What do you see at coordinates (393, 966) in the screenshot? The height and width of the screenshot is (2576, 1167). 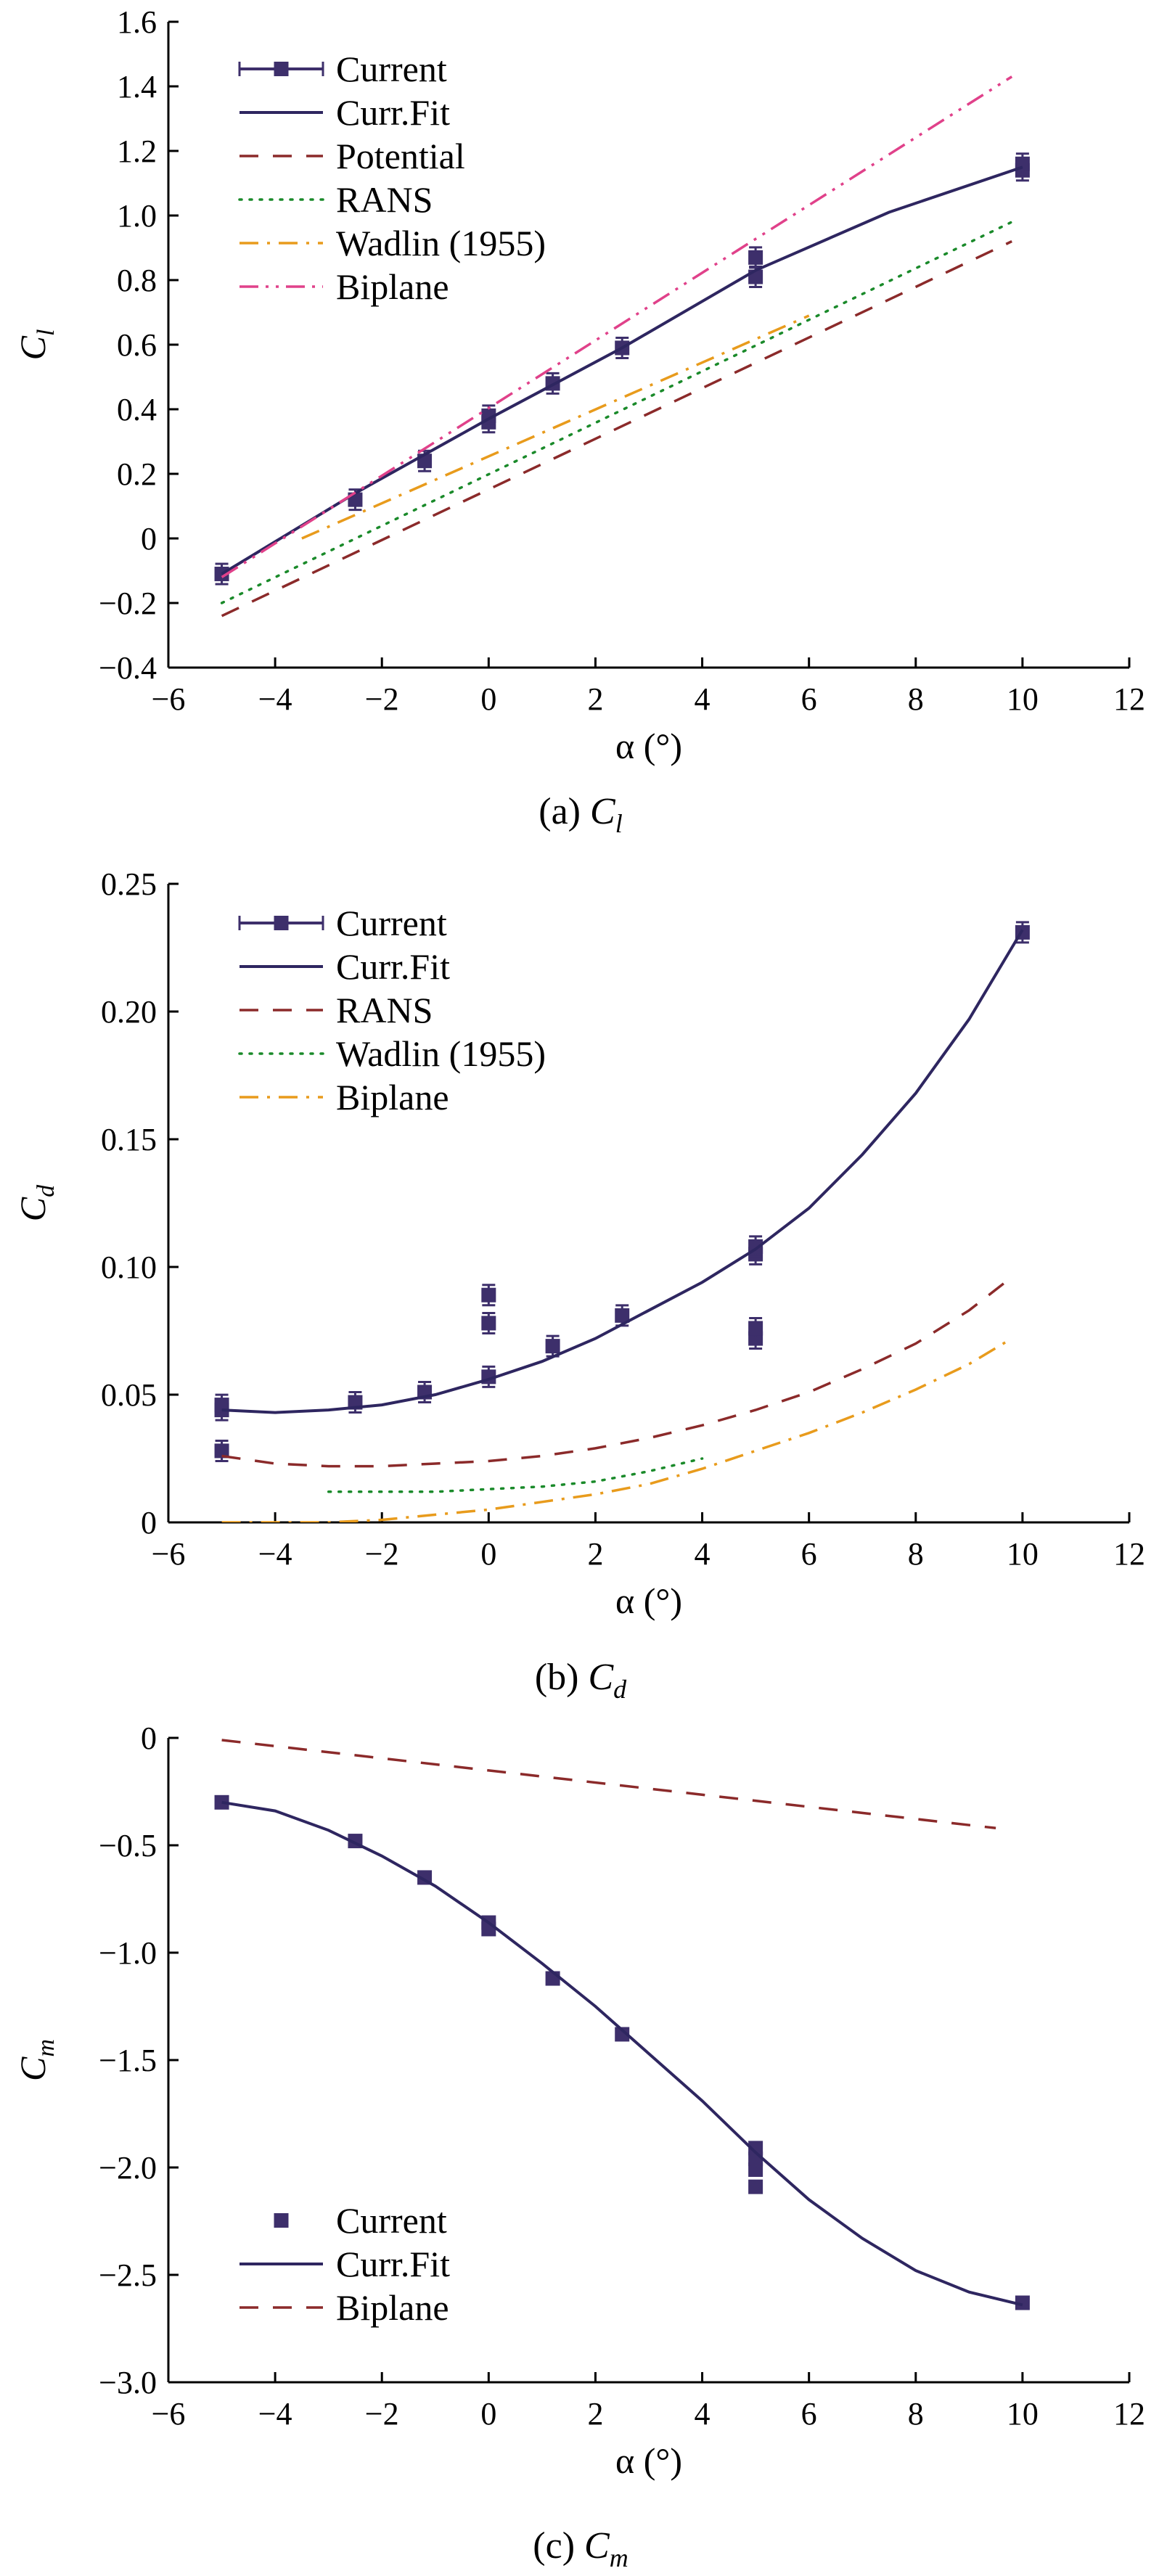 I see `legend-label: Curr.Fit` at bounding box center [393, 966].